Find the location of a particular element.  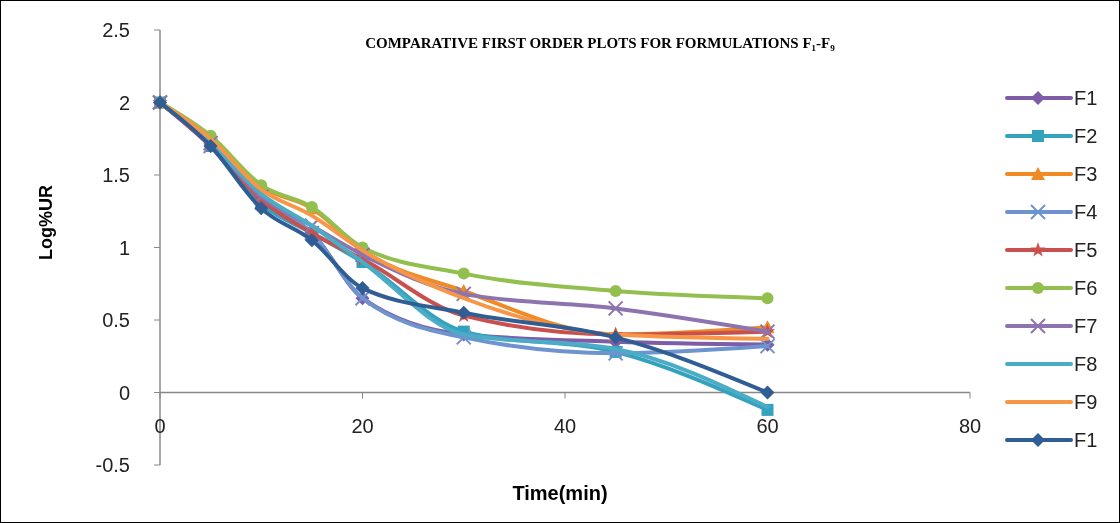

legend-label: F8 is located at coordinates (1086, 364).